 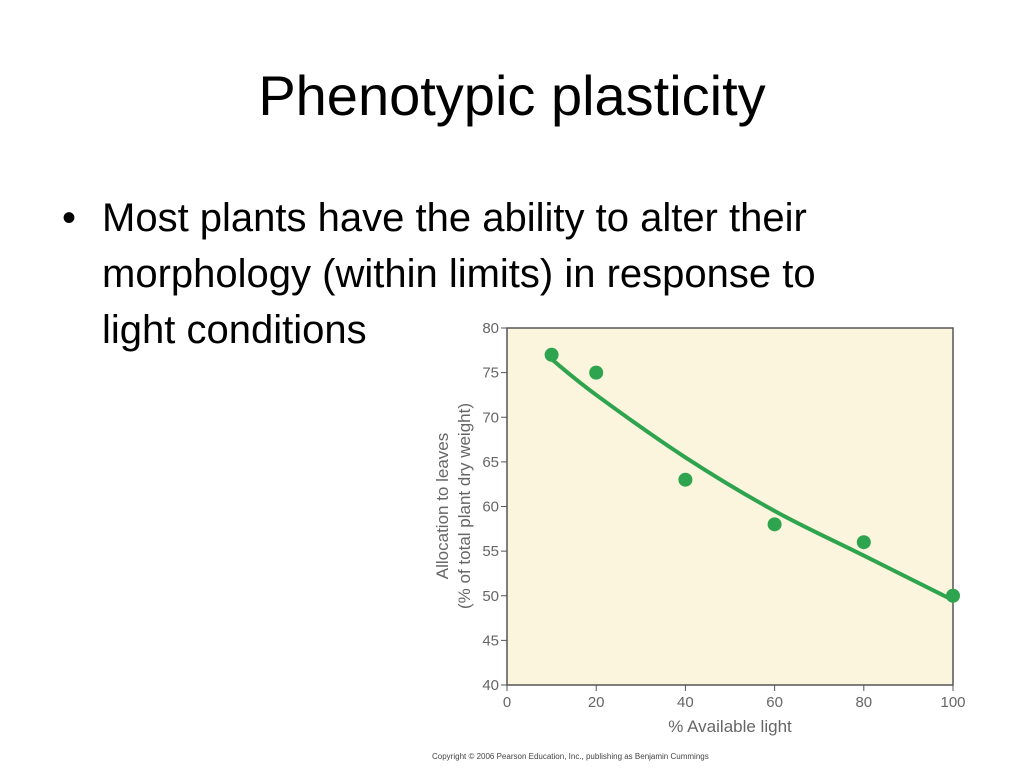 I want to click on x-tick-label: 0, so click(x=507, y=702).